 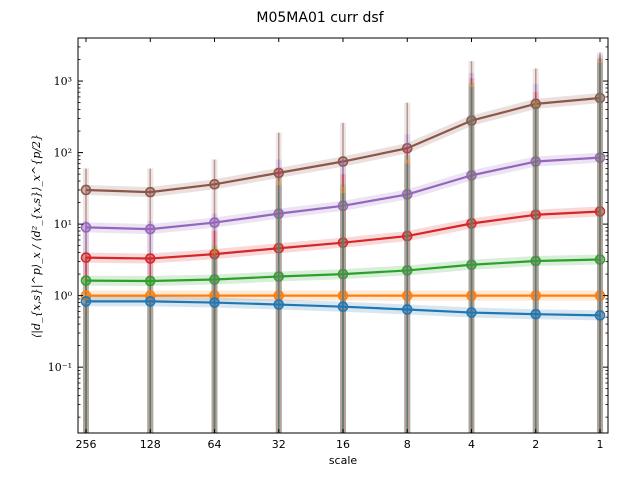 I want to click on x-tick-label: 8, so click(x=407, y=444).